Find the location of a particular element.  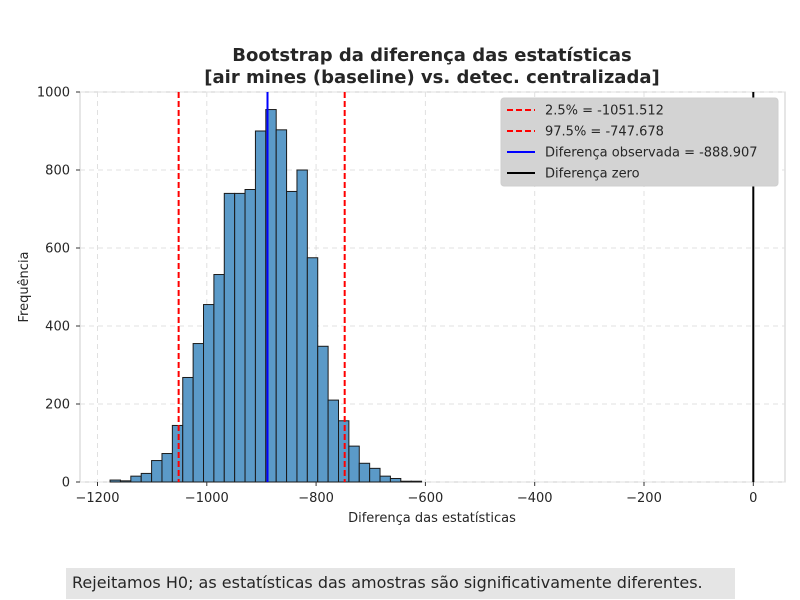

y-tick-label: 400 is located at coordinates (57, 327).